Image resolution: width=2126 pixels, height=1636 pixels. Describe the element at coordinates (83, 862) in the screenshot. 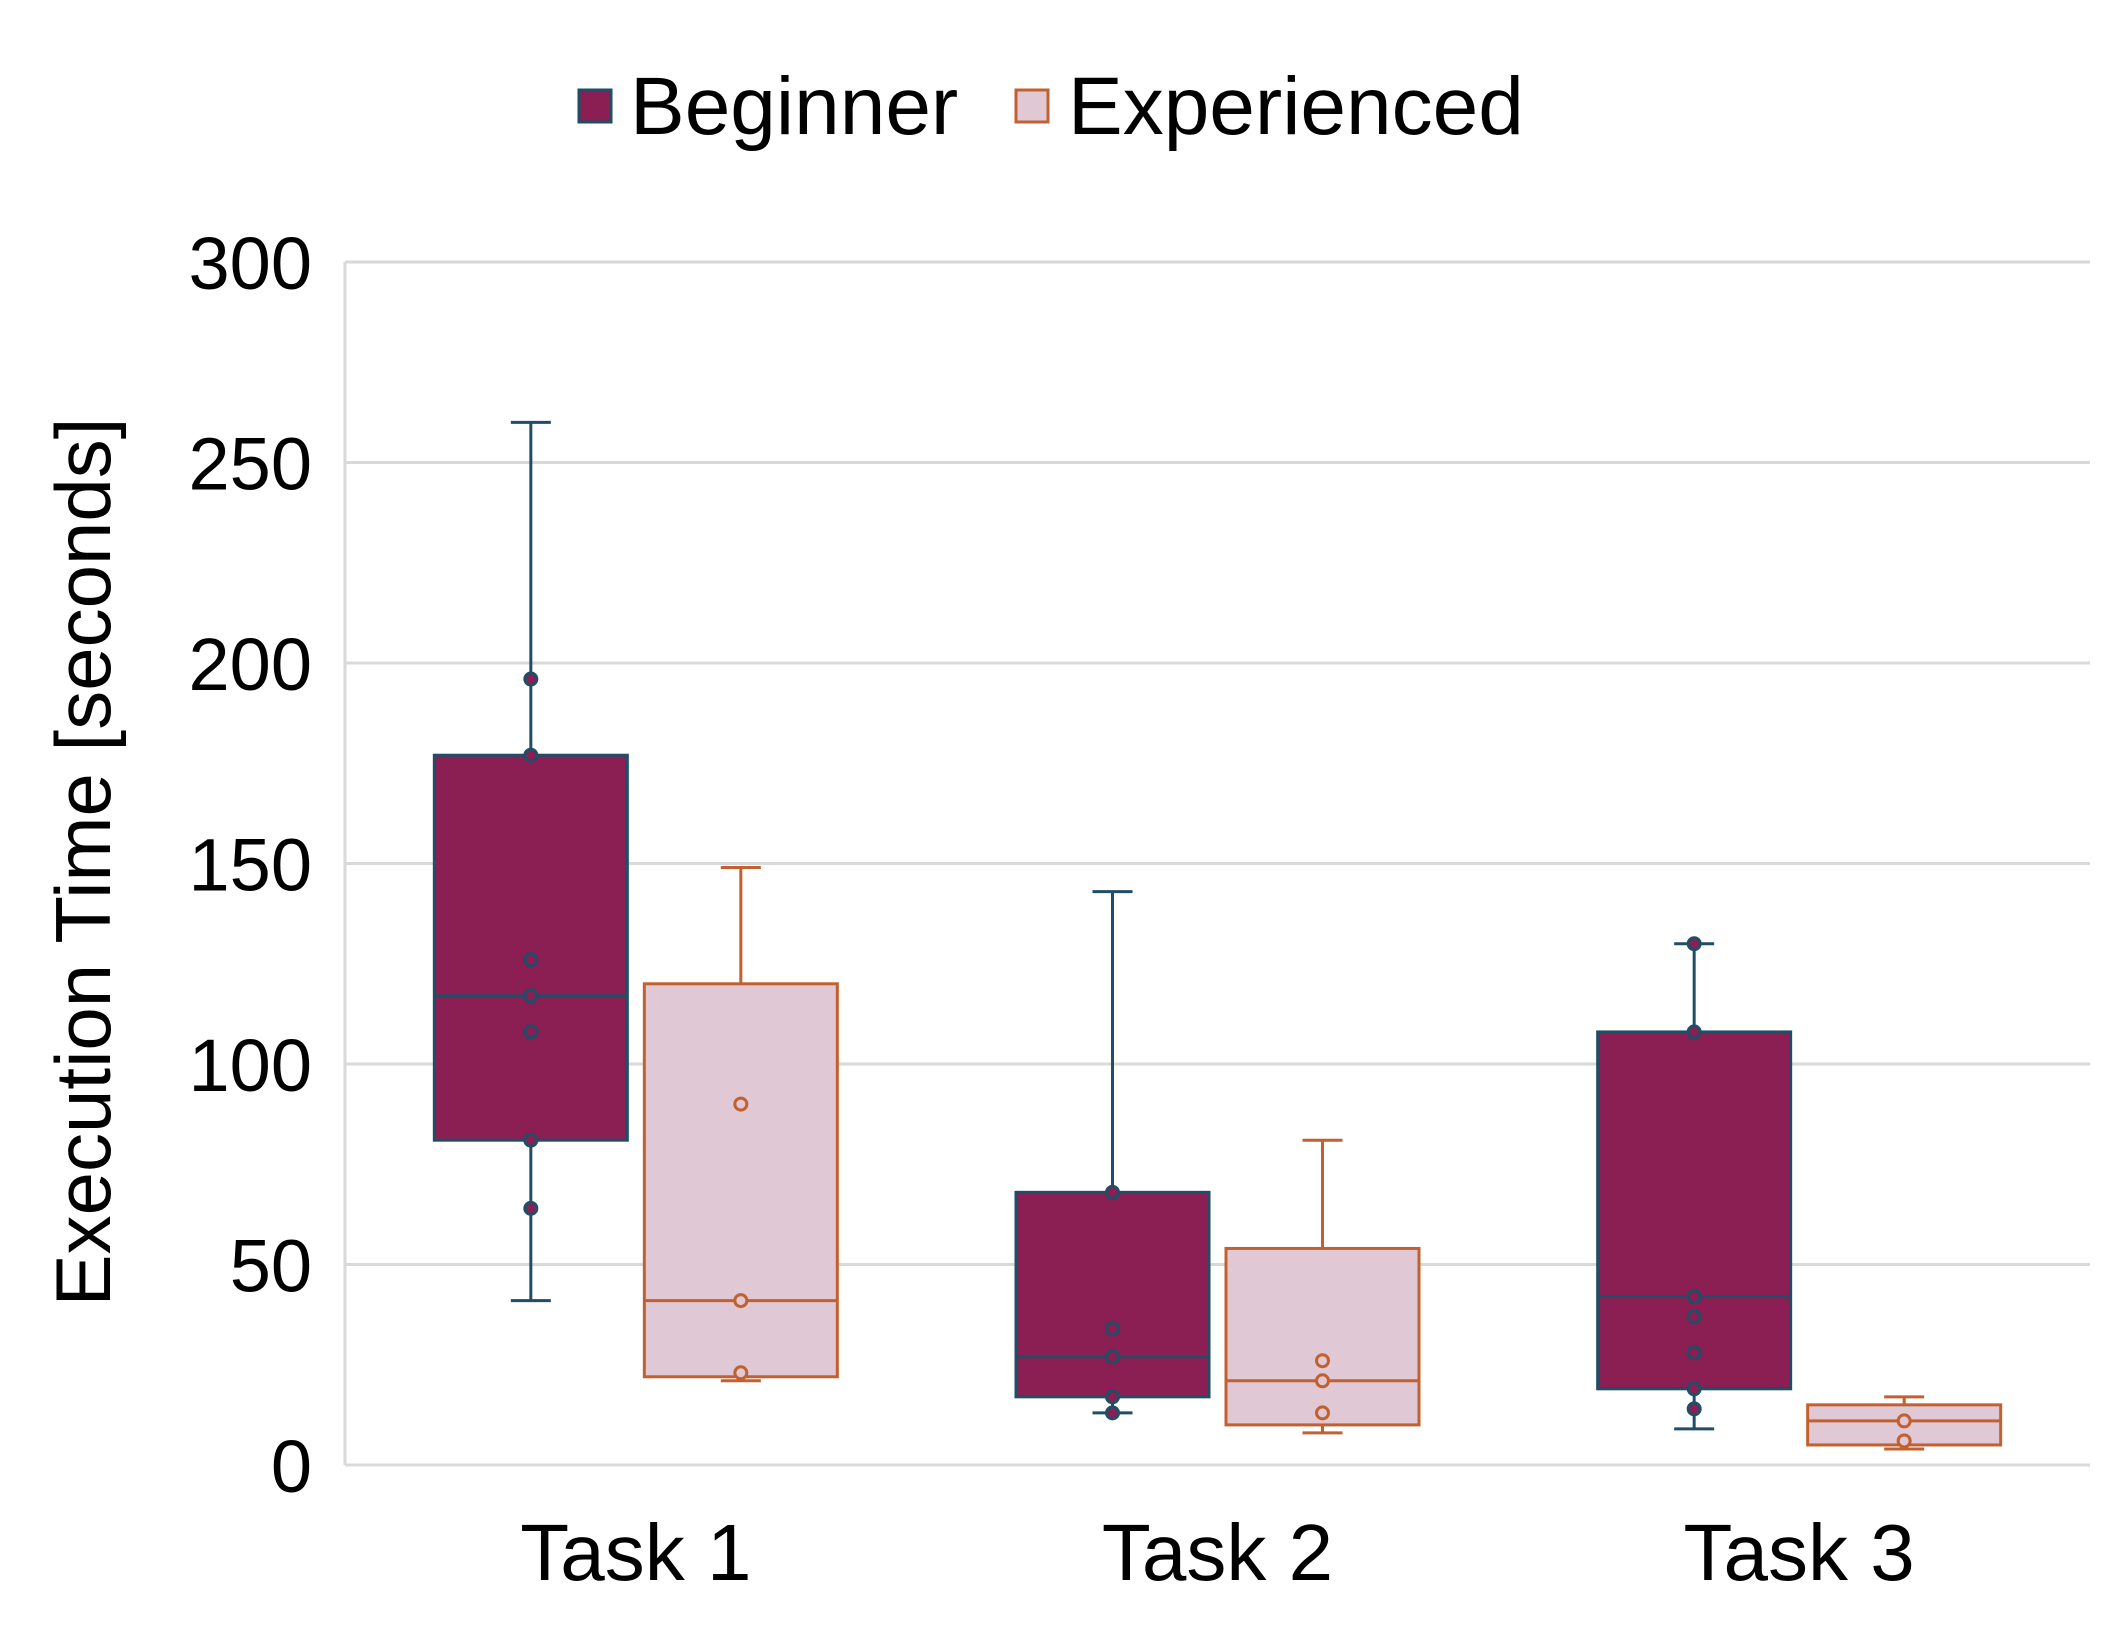

I see `y-axis-title: Execution Time [seconds]` at that location.